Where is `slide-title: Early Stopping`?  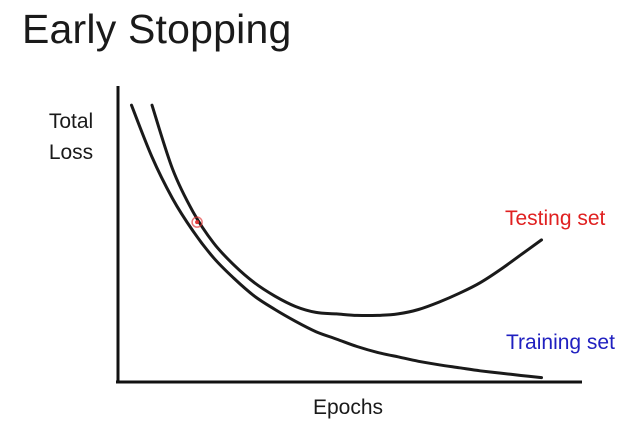 slide-title: Early Stopping is located at coordinates (157, 29).